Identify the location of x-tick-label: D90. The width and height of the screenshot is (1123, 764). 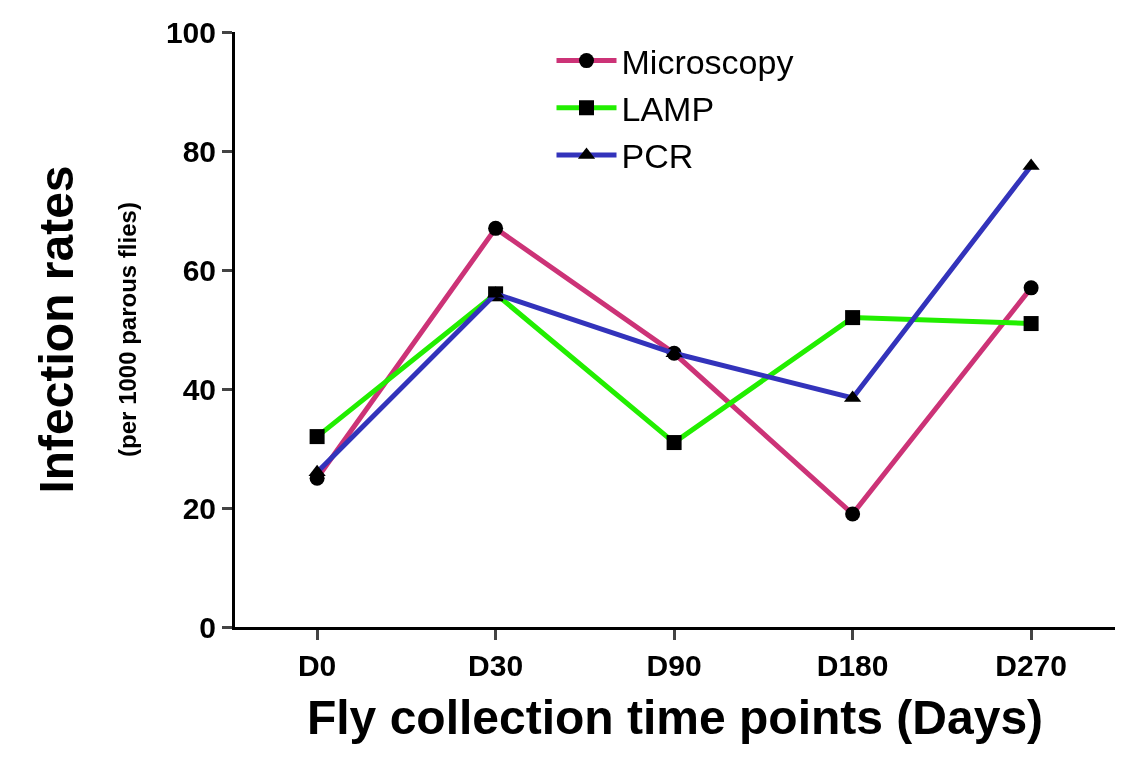
(674, 665).